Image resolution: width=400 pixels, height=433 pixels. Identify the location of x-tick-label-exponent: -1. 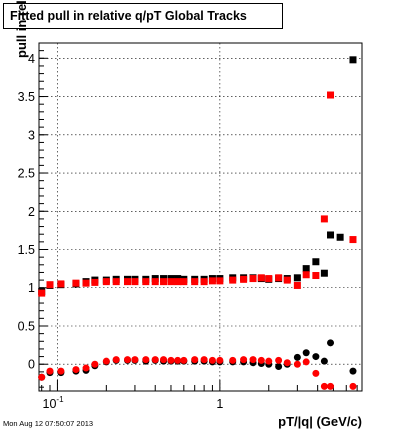
(60, 399).